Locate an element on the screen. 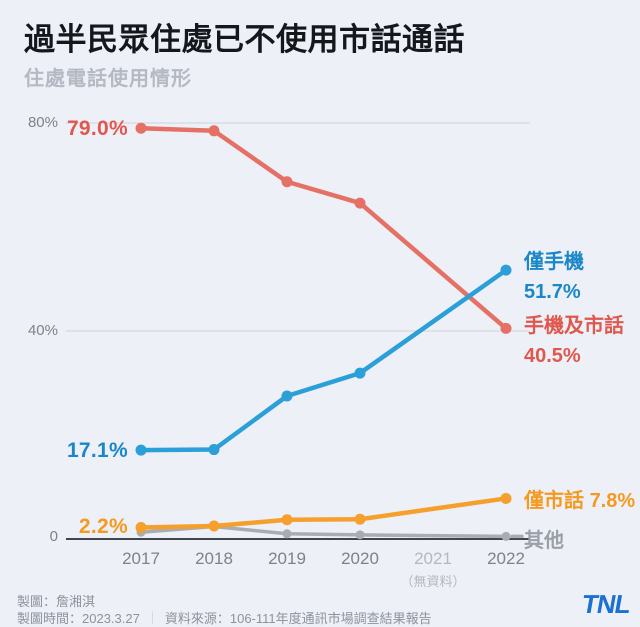 The width and height of the screenshot is (640, 627). series-name-other: 其他 is located at coordinates (544, 541).